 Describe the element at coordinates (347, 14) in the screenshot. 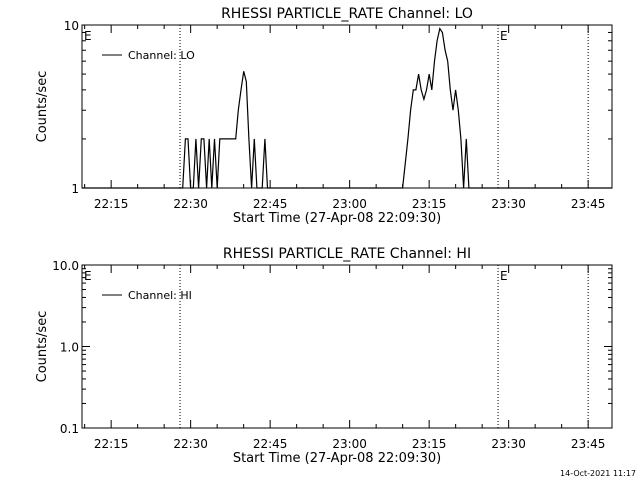

I see `chart-title: RHESSI PARTICLE_RATE Channel: LO` at that location.